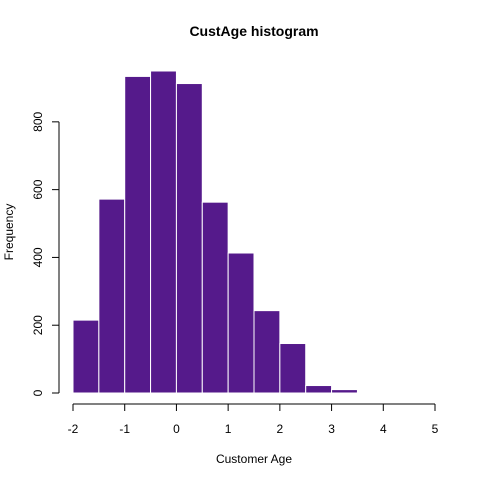  I want to click on chart-title: CustAge histogram, so click(253, 31).